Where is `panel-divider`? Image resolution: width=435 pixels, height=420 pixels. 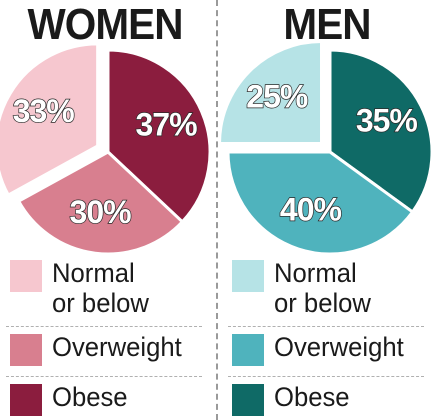 panel-divider is located at coordinates (217, 210).